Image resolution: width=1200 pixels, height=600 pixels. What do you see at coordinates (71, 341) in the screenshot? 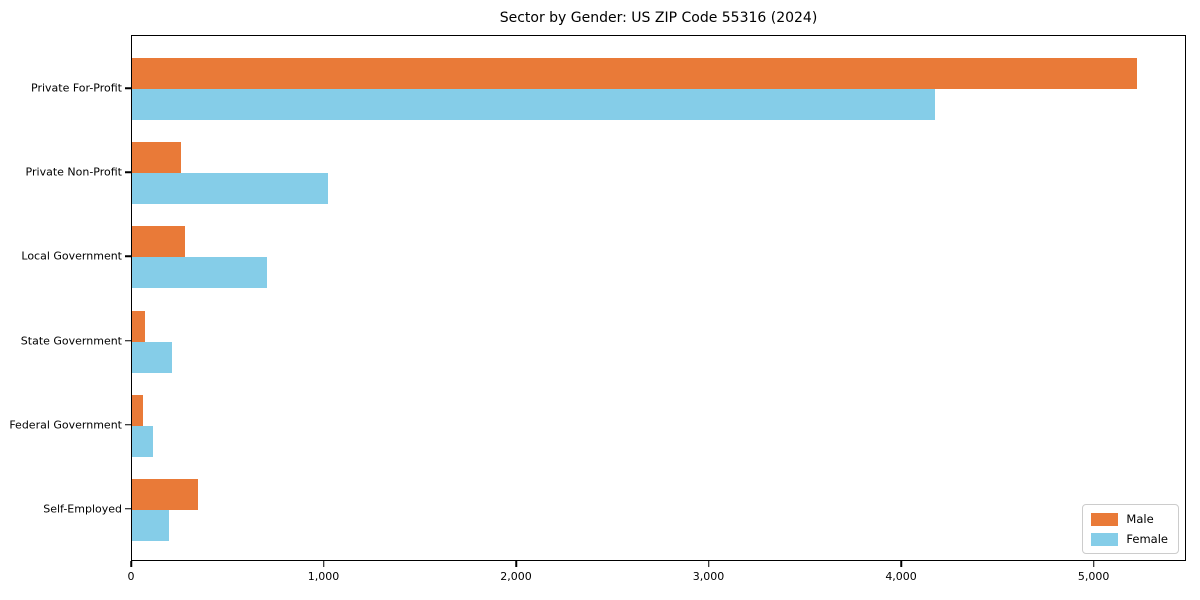
I see `y-tick-label: State Government` at bounding box center [71, 341].